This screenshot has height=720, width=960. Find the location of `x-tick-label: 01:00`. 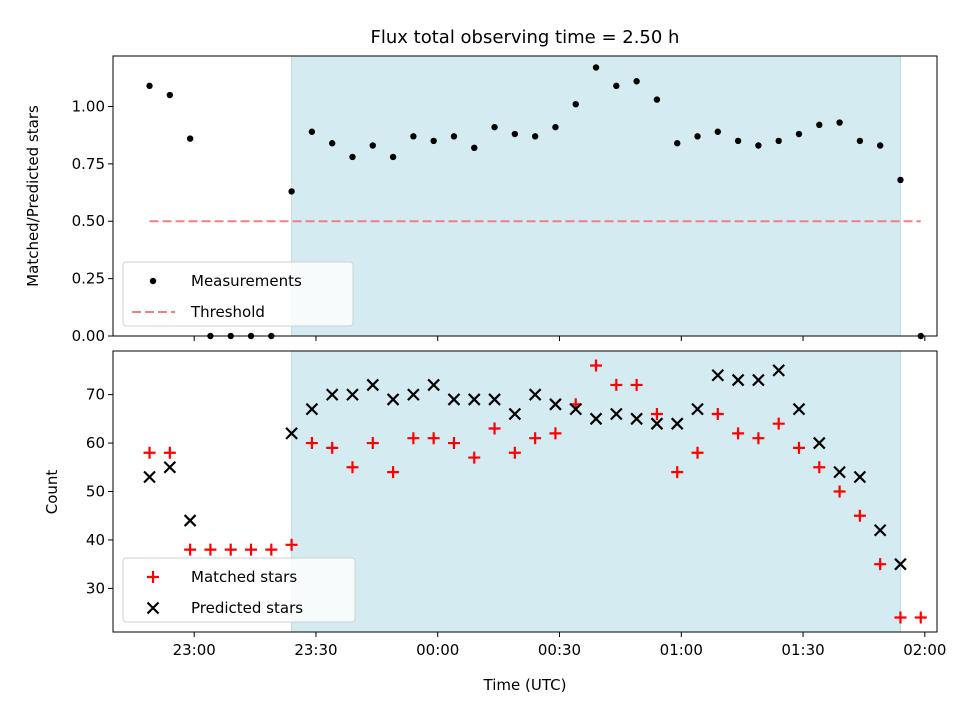

x-tick-label: 01:00 is located at coordinates (681, 650).